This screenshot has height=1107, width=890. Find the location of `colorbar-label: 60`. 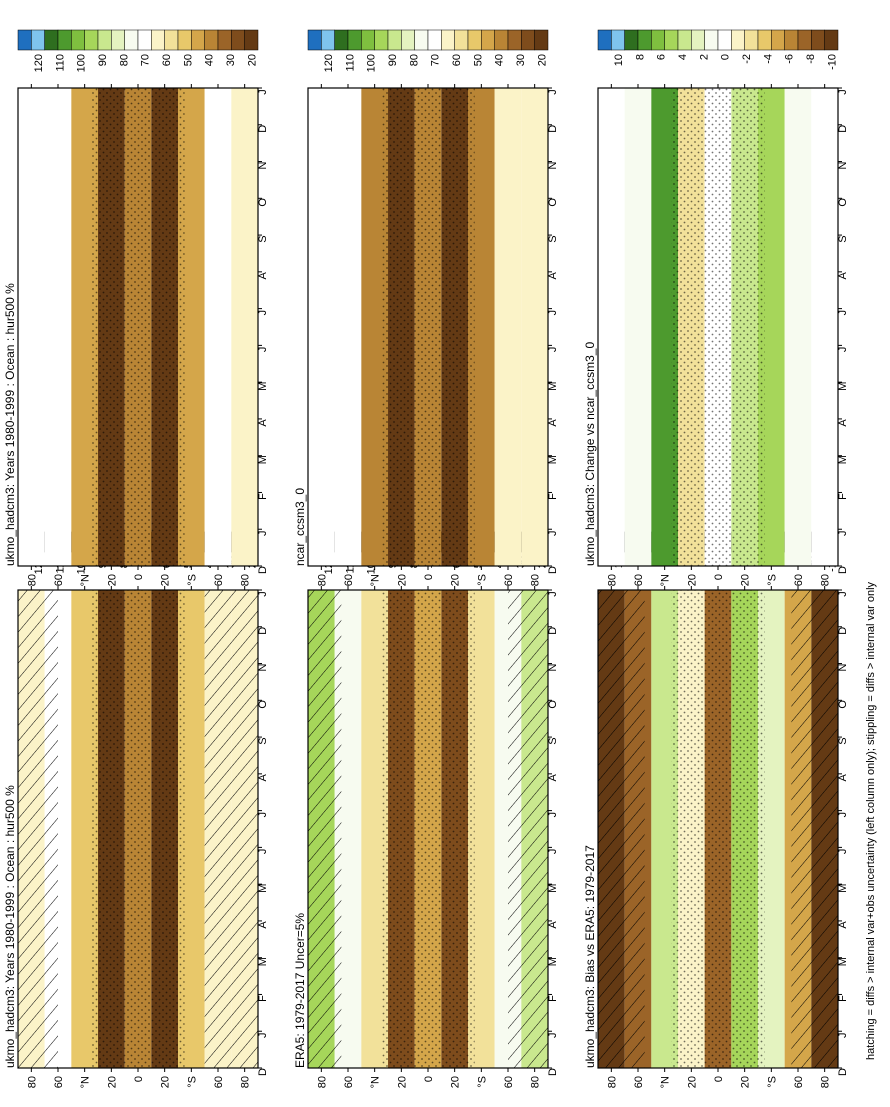

colorbar-label: 60 is located at coordinates (457, 60).